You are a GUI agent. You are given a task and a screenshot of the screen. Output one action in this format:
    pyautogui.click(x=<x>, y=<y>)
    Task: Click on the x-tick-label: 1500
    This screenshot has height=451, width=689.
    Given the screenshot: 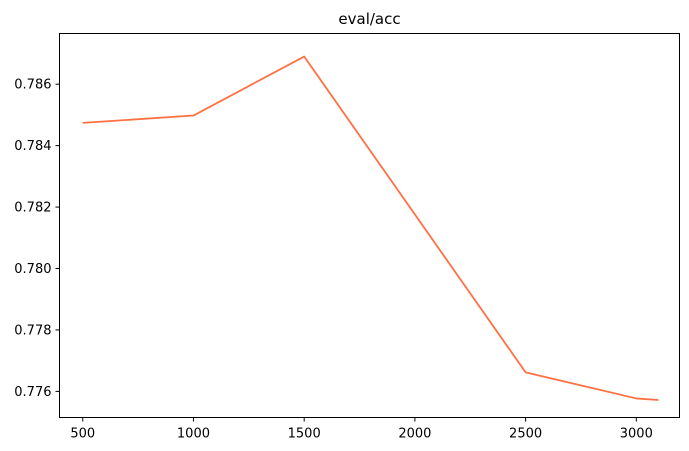 What is the action you would take?
    pyautogui.click(x=304, y=434)
    